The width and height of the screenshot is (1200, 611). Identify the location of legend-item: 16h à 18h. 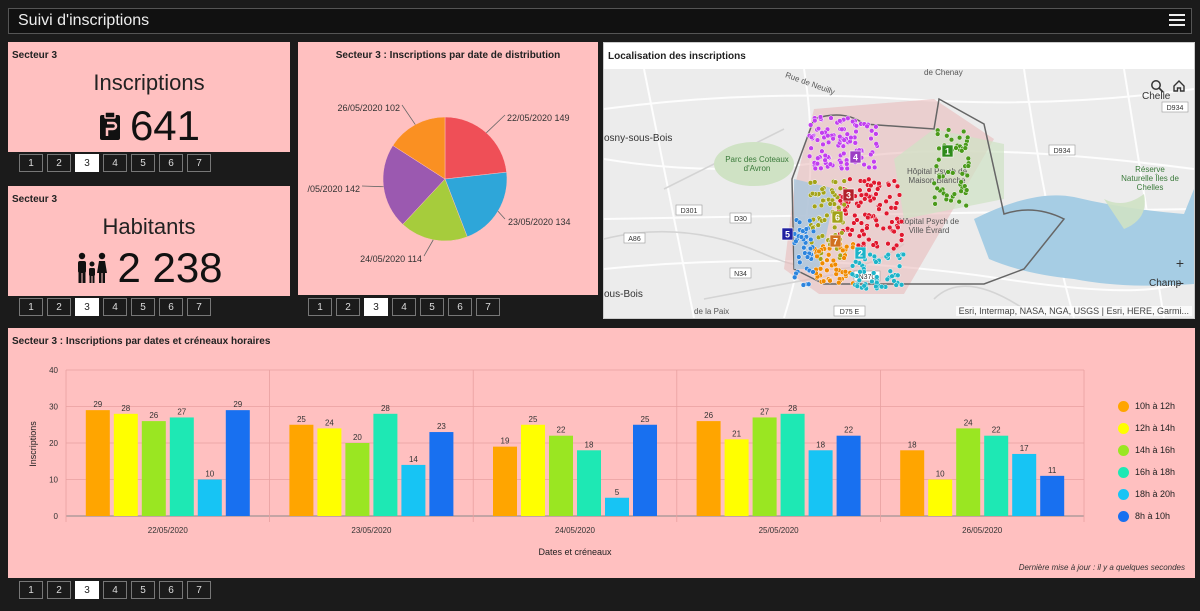
(1146, 472).